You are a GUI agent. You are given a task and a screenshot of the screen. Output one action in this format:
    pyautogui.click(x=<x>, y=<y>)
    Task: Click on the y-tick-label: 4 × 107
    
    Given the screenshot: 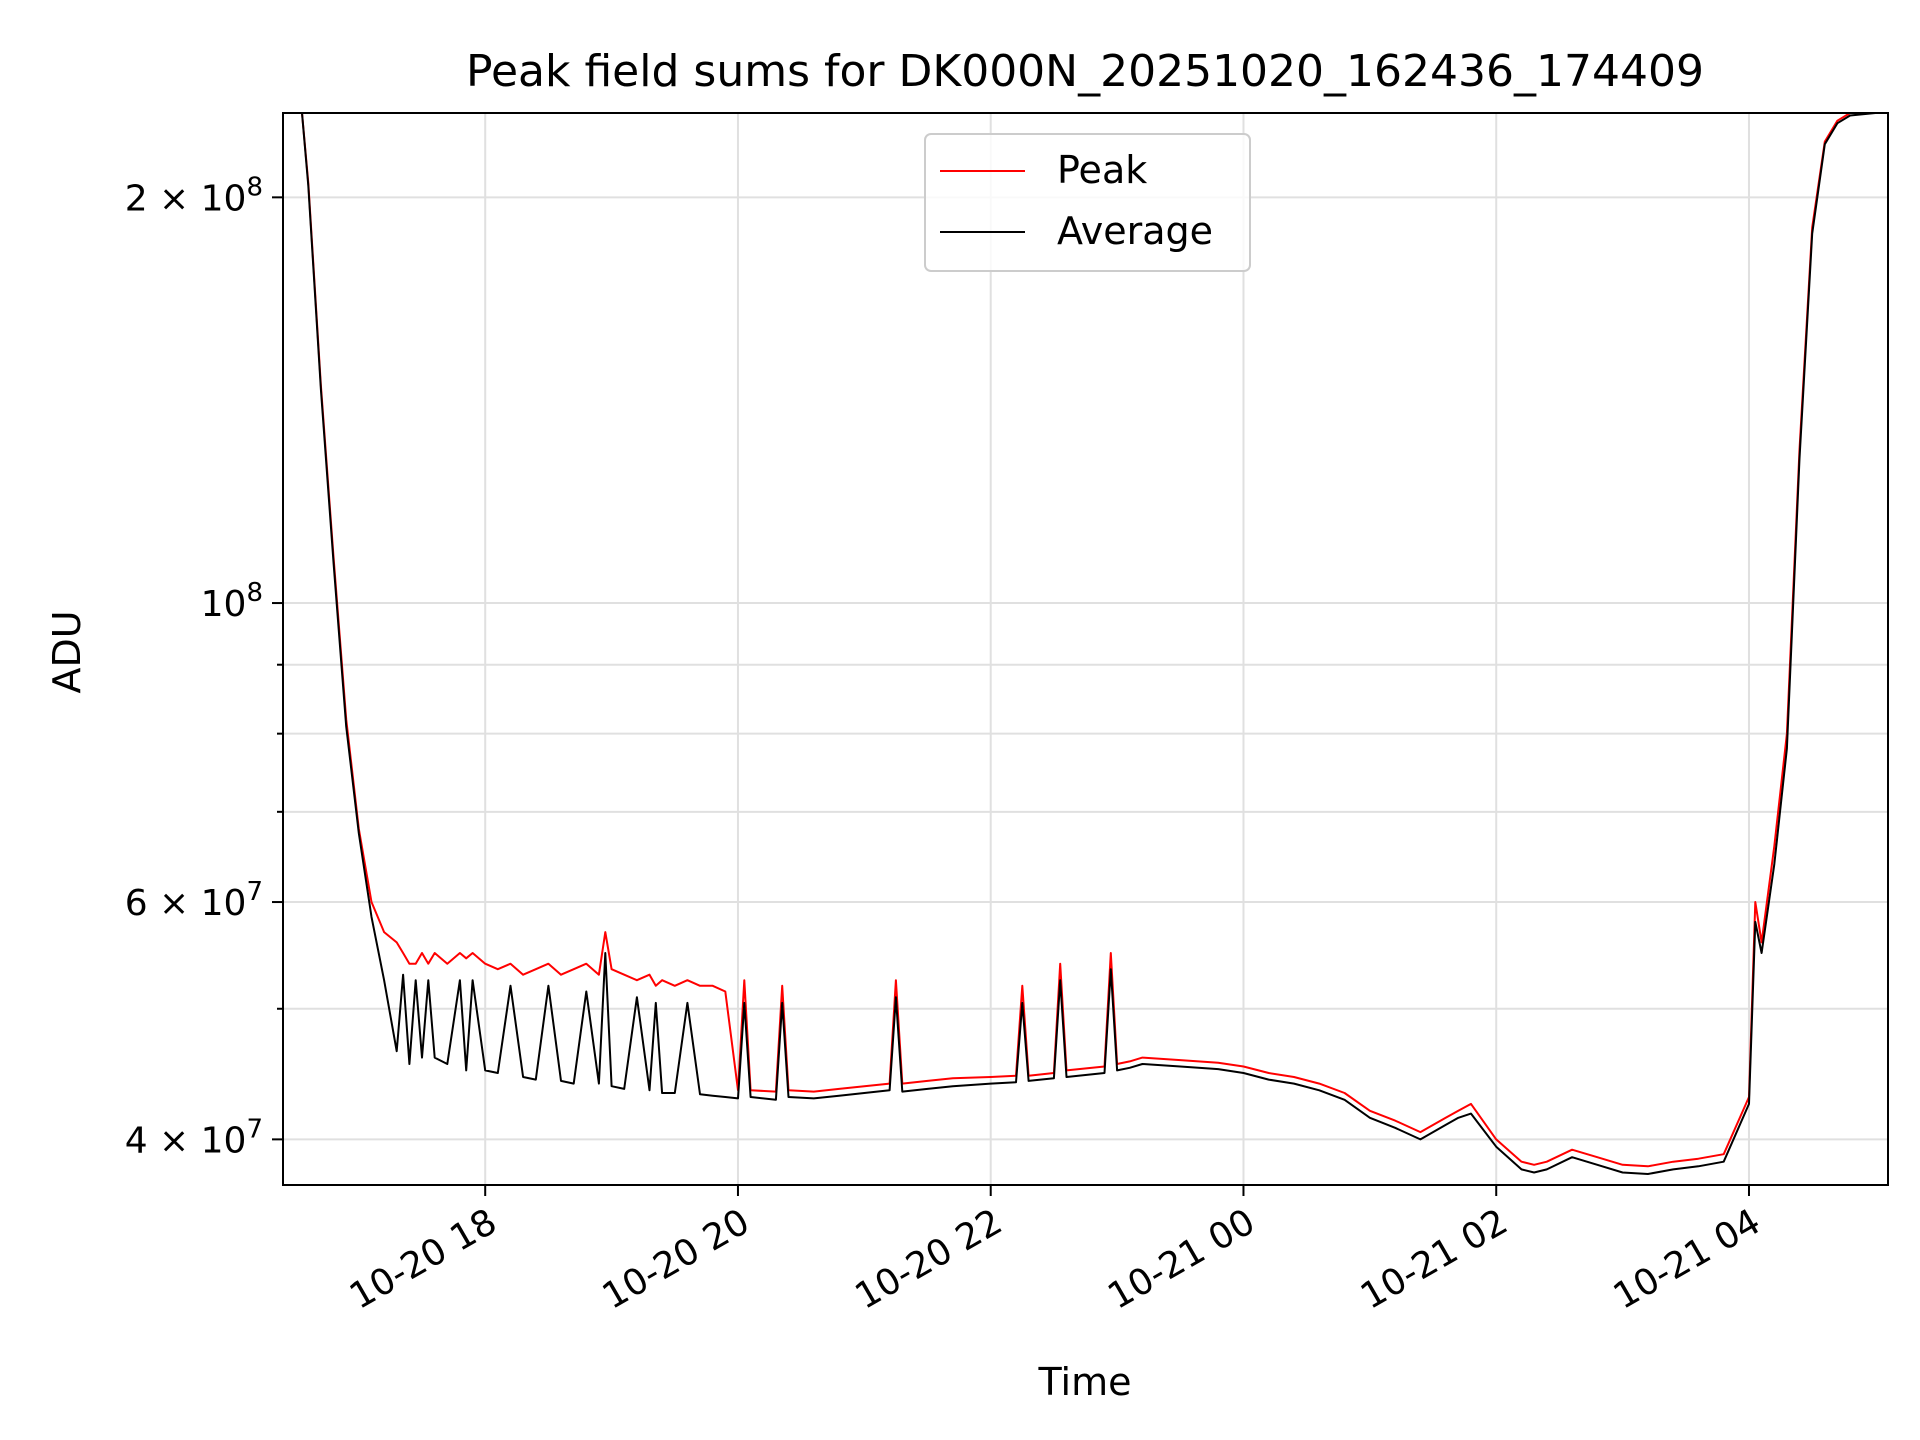 What is the action you would take?
    pyautogui.click(x=194, y=1137)
    